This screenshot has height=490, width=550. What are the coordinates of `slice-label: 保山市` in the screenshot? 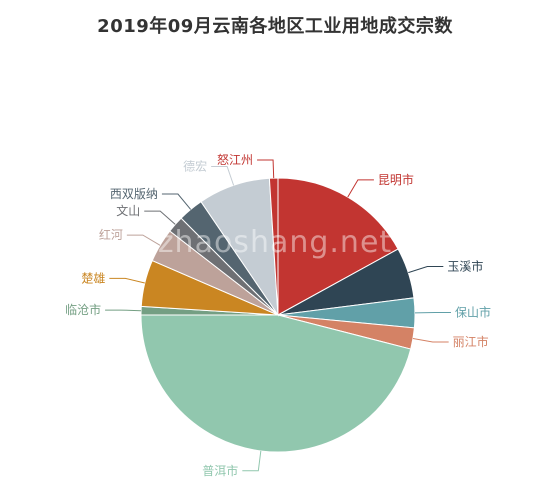 It's located at (473, 312).